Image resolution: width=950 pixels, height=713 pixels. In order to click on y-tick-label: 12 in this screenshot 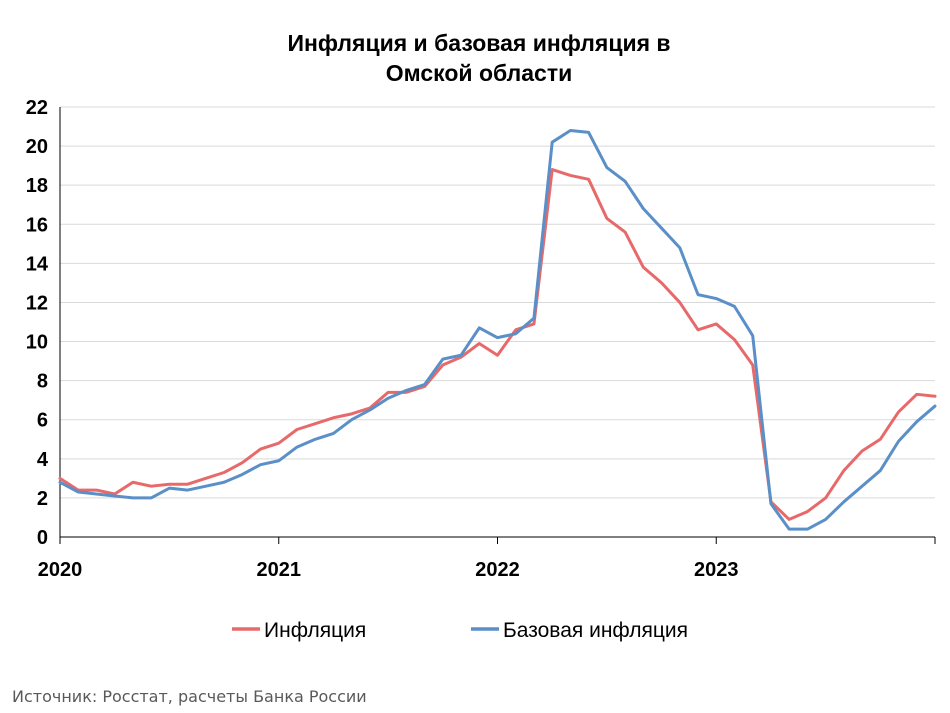, I will do `click(37, 303)`.